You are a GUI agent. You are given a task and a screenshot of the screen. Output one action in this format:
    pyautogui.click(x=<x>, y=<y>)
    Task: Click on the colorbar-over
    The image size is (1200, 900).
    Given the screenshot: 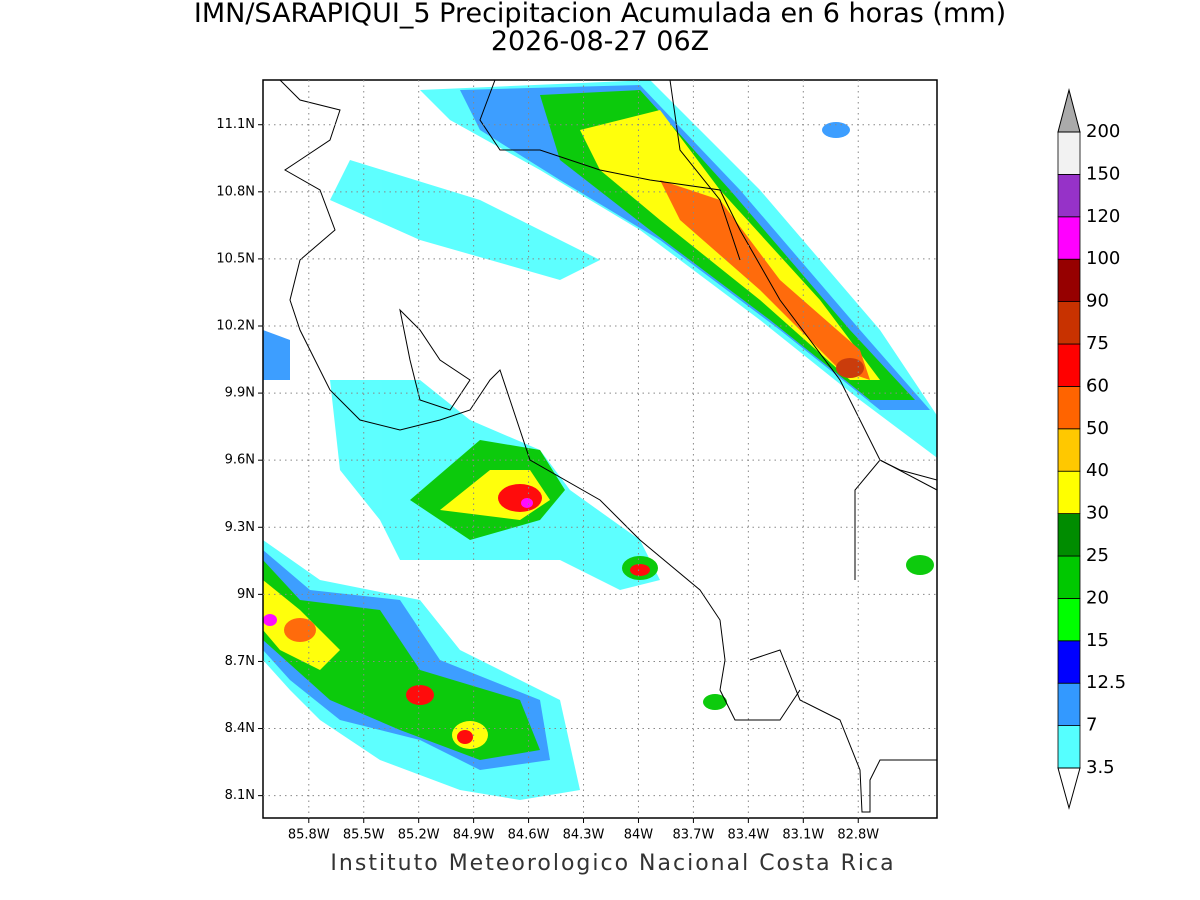 What is the action you would take?
    pyautogui.click(x=1069, y=110)
    